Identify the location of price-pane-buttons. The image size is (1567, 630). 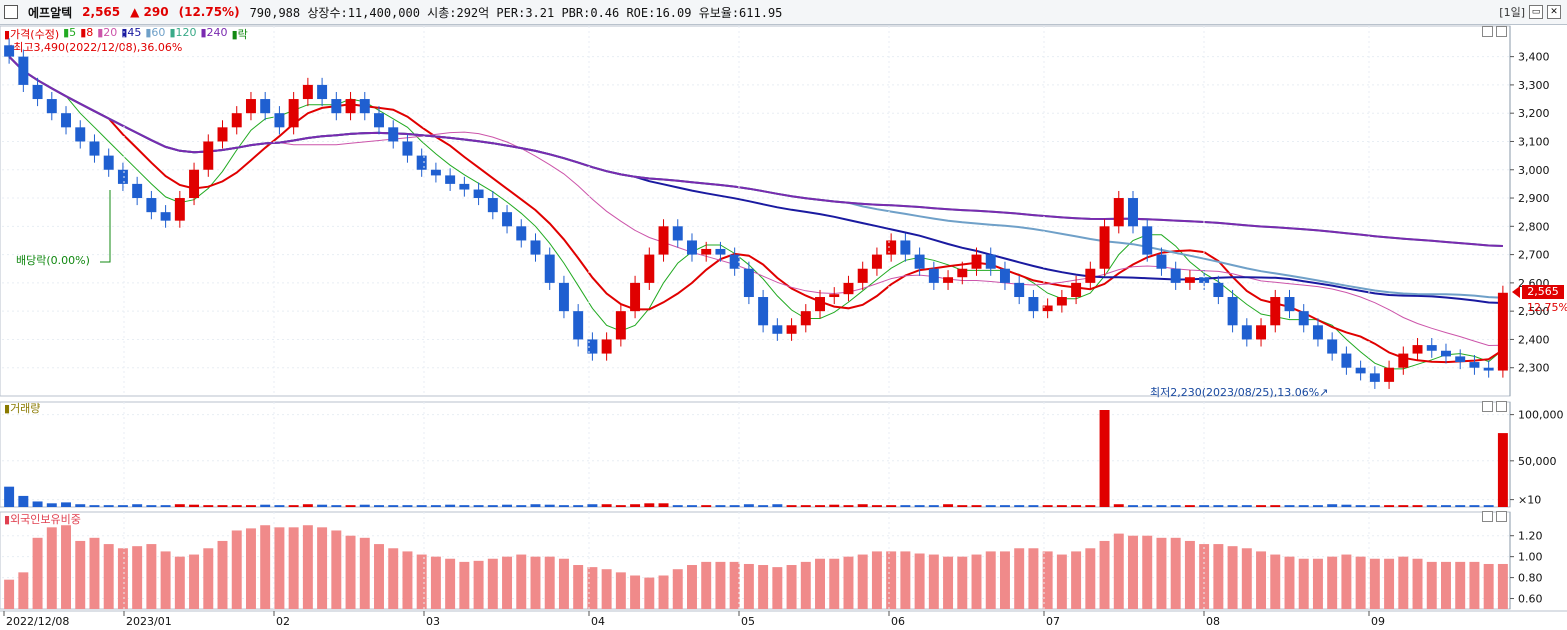
(1494, 31).